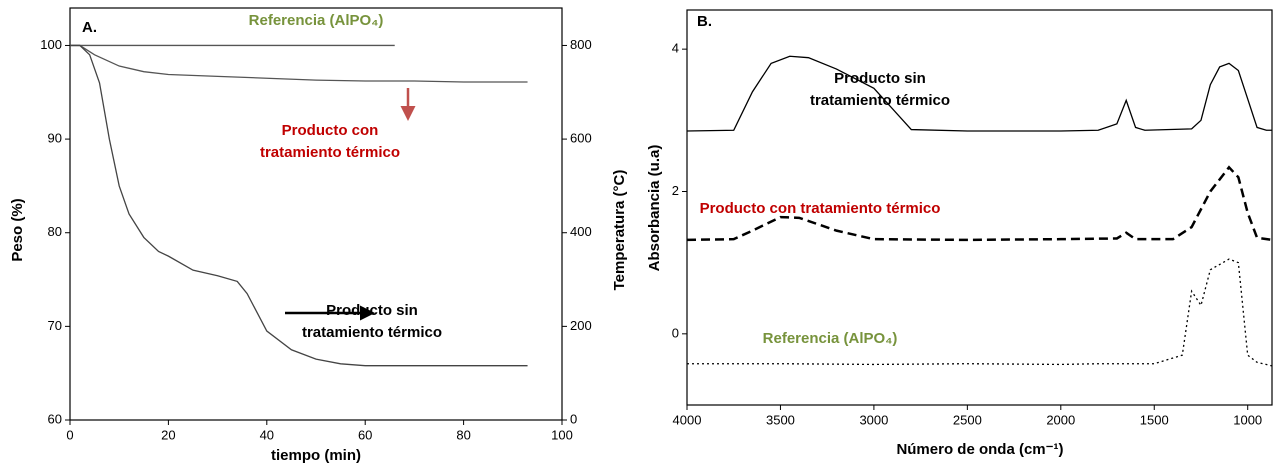 Image resolution: width=1274 pixels, height=463 pixels. What do you see at coordinates (687, 419) in the screenshot?
I see `x-tick-label: 4000` at bounding box center [687, 419].